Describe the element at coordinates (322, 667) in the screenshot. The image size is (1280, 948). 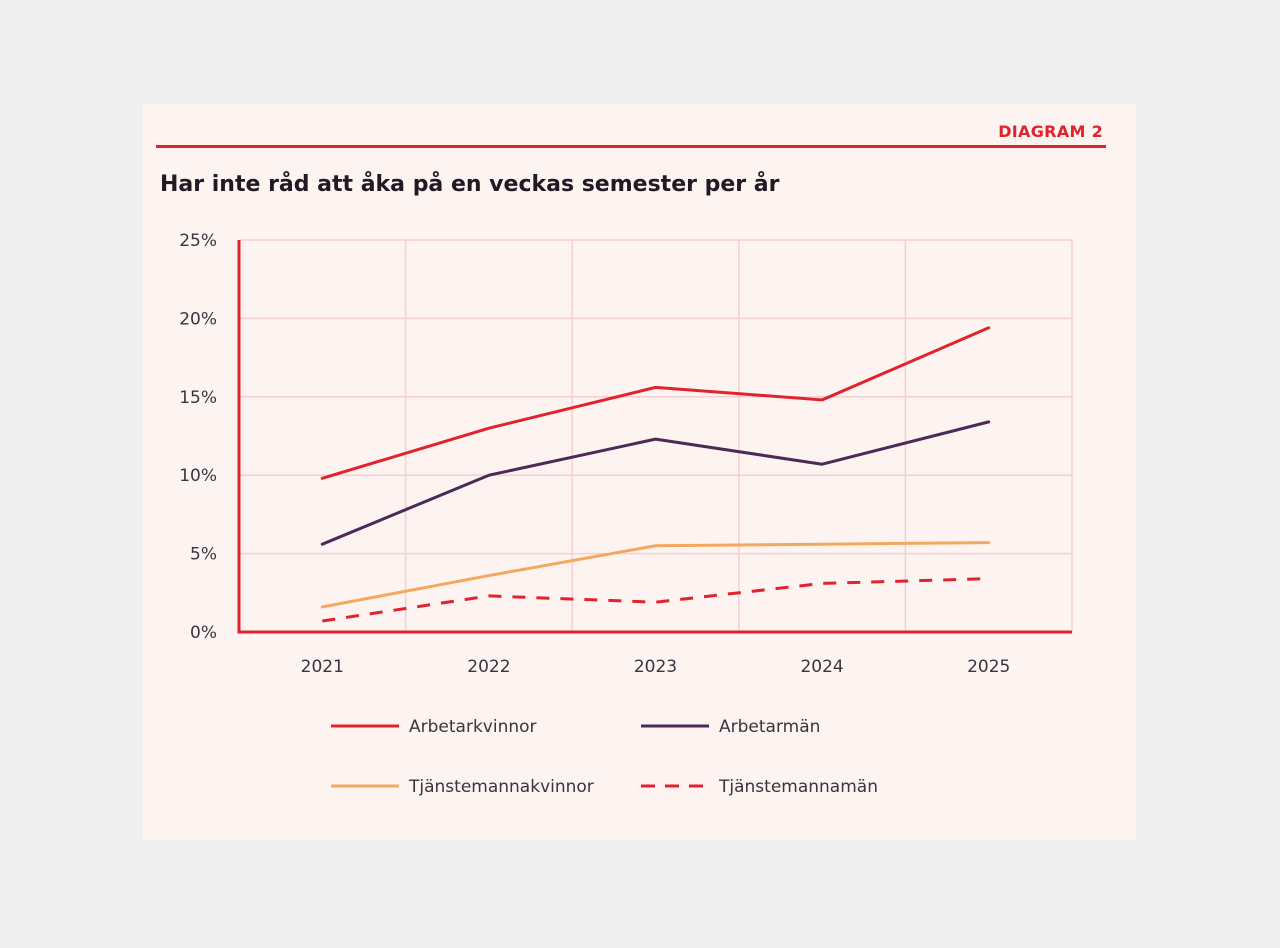
I see `x-tick-label: 2021` at that location.